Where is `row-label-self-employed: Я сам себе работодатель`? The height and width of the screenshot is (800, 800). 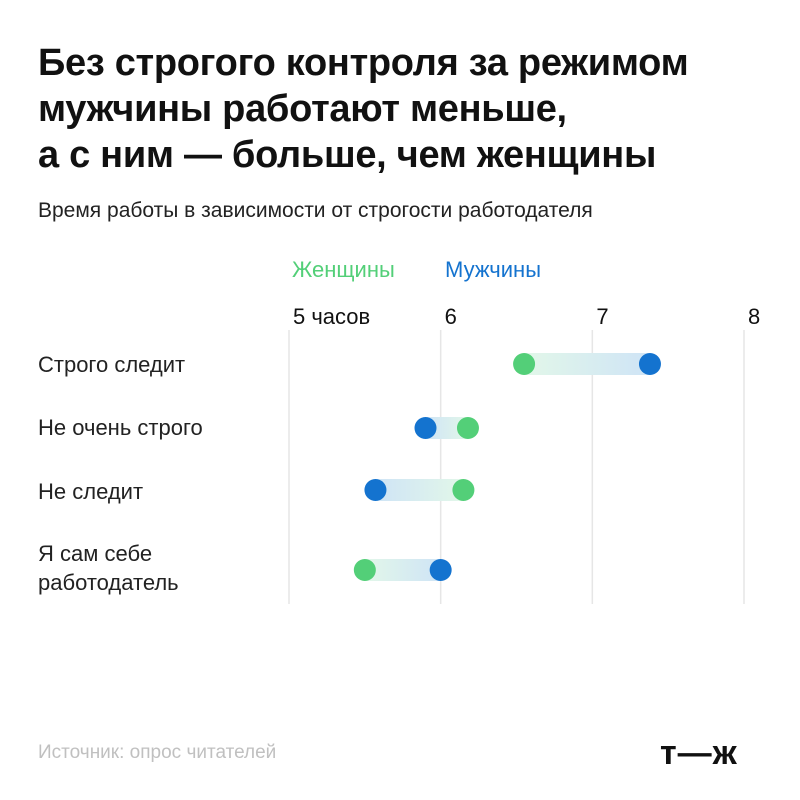 row-label-self-employed: Я сам себе работодатель is located at coordinates (108, 568).